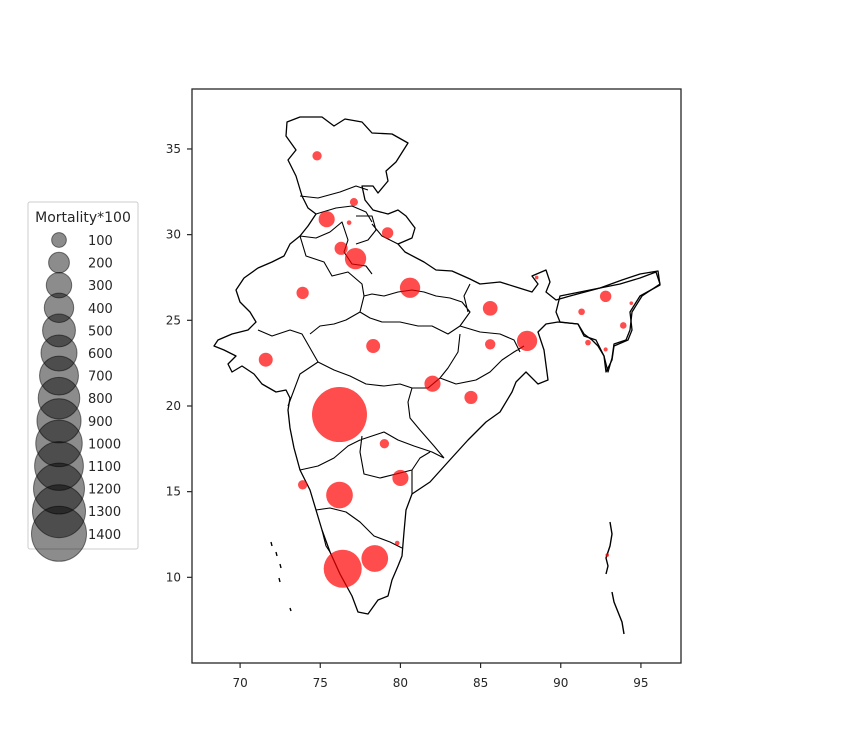 Image resolution: width=852 pixels, height=746 pixels. I want to click on legend-label: 1200, so click(104, 490).